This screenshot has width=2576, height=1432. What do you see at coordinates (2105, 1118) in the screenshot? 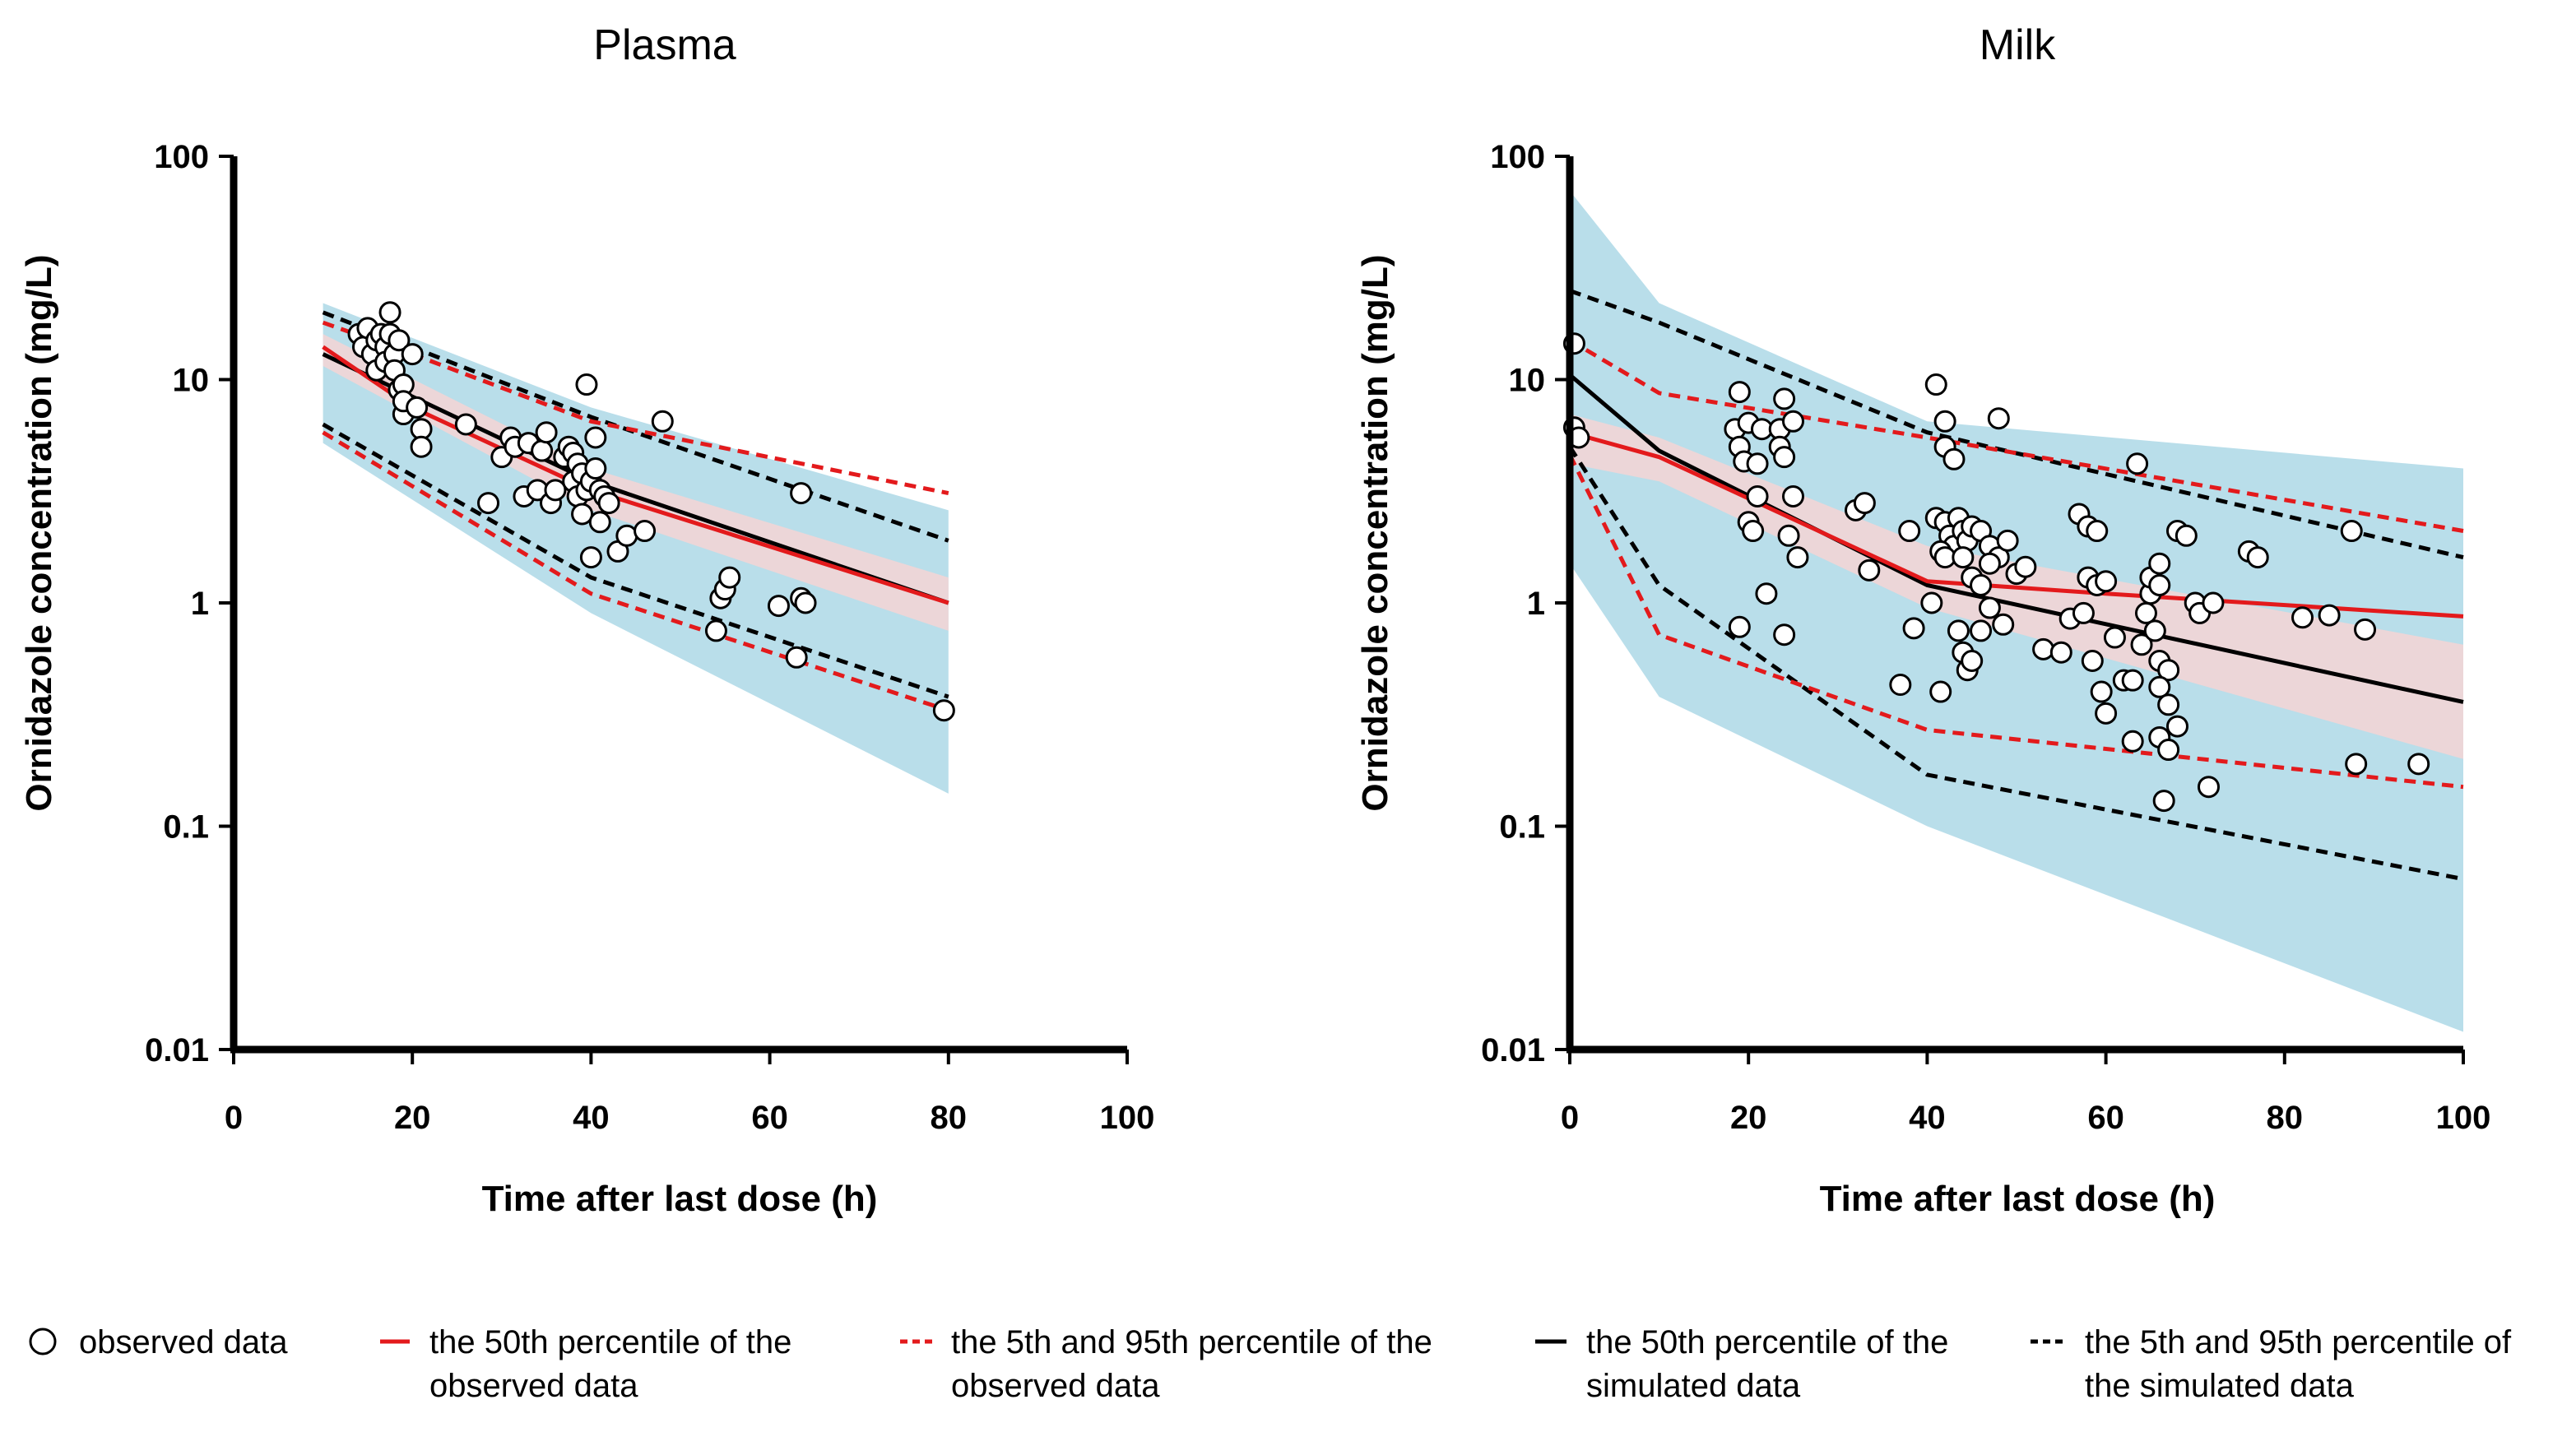
I see `milk-x-tick-label: 60` at bounding box center [2105, 1118].